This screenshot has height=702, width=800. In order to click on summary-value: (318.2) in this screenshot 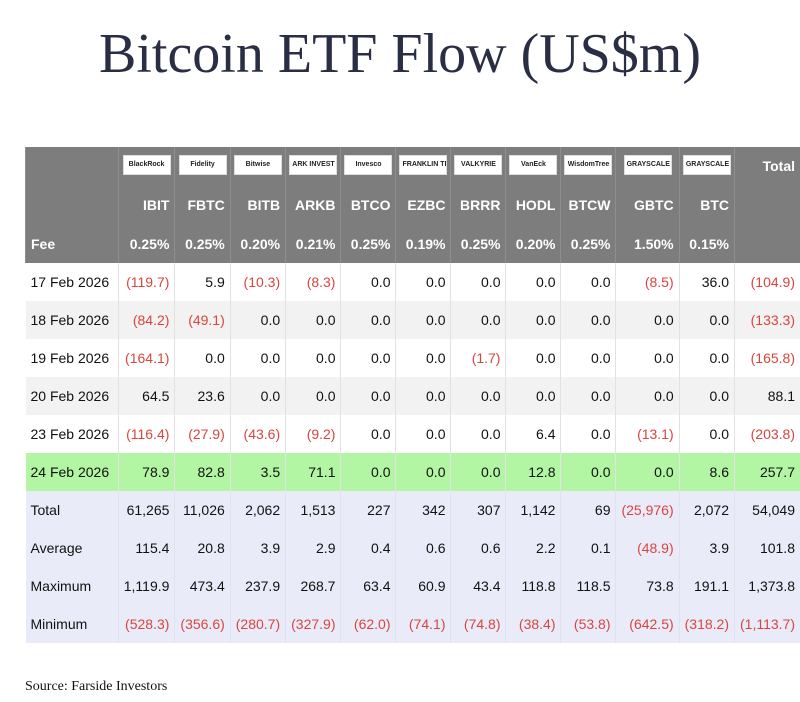, I will do `click(706, 624)`.